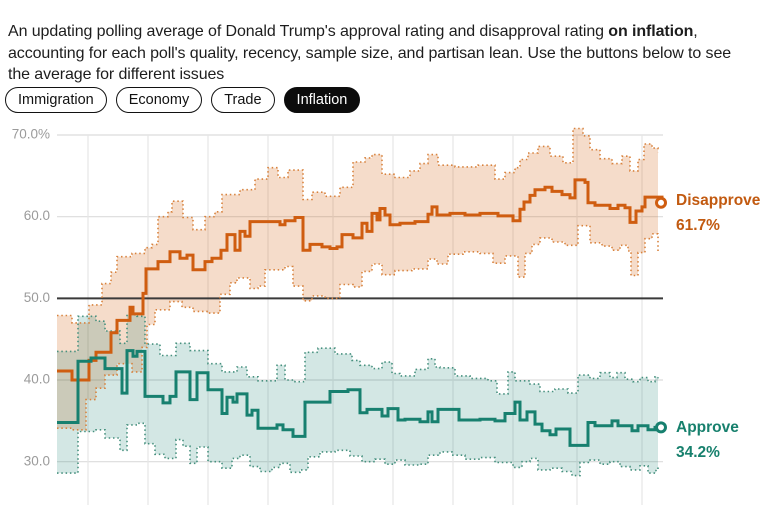 Image resolution: width=768 pixels, height=511 pixels. Describe the element at coordinates (718, 213) in the screenshot. I see `disapprove-end-label: Disapprove 61.7%` at that location.